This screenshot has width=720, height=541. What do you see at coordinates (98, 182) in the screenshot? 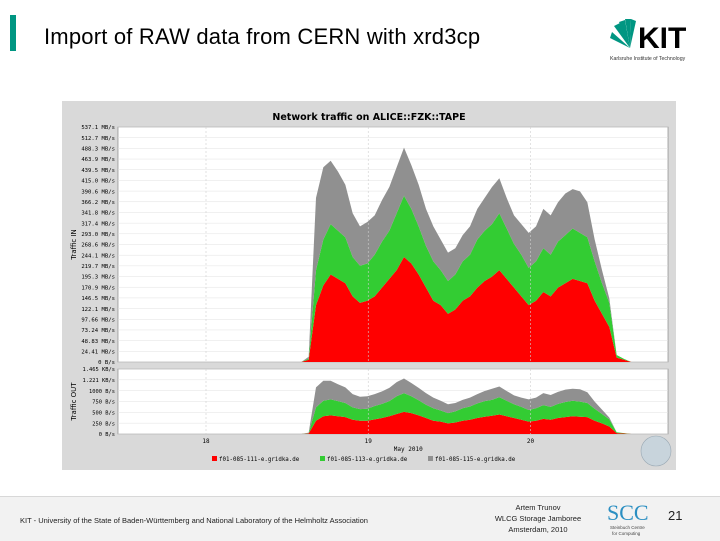
I see `y-tick-label-traffic-in: 415.0 MB/s` at bounding box center [98, 182].